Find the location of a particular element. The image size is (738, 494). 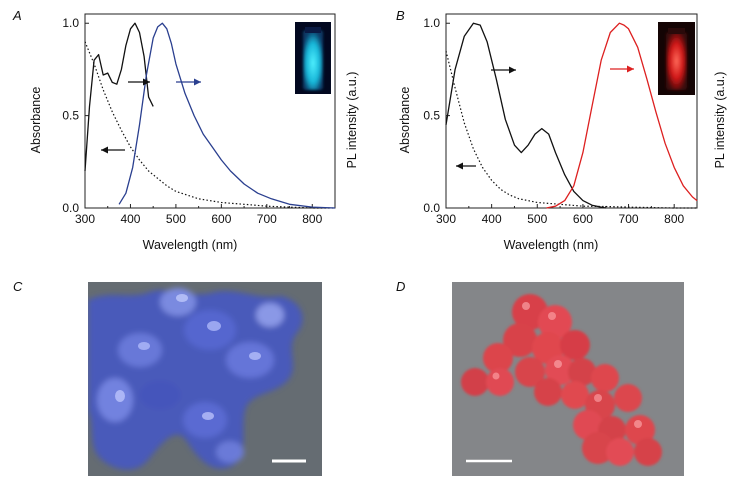

cell-highlights-d is located at coordinates (567, 365).